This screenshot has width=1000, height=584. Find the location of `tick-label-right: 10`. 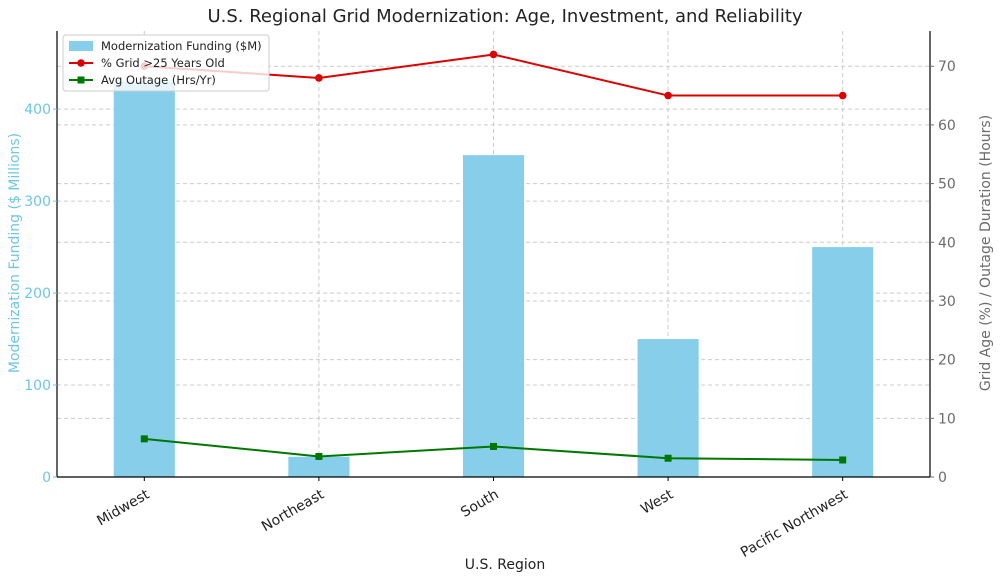

tick-label-right: 10 is located at coordinates (947, 419).